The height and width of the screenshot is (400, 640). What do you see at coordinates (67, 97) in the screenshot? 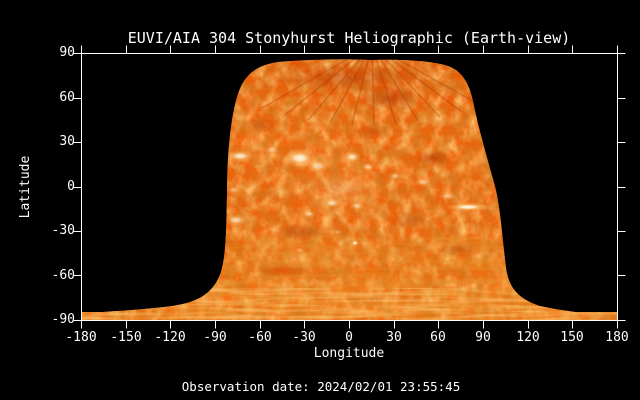
I see `y-tick-label: 60` at bounding box center [67, 97].